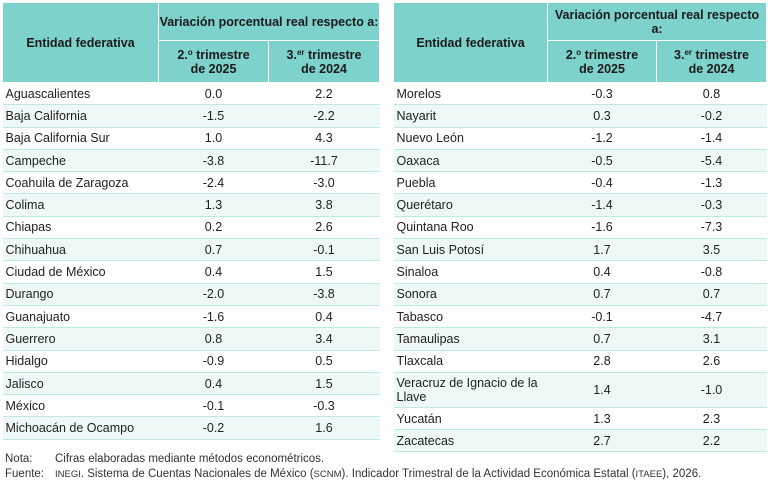 The width and height of the screenshot is (768, 484). I want to click on entity-cell: Quintana Roo, so click(470, 228).